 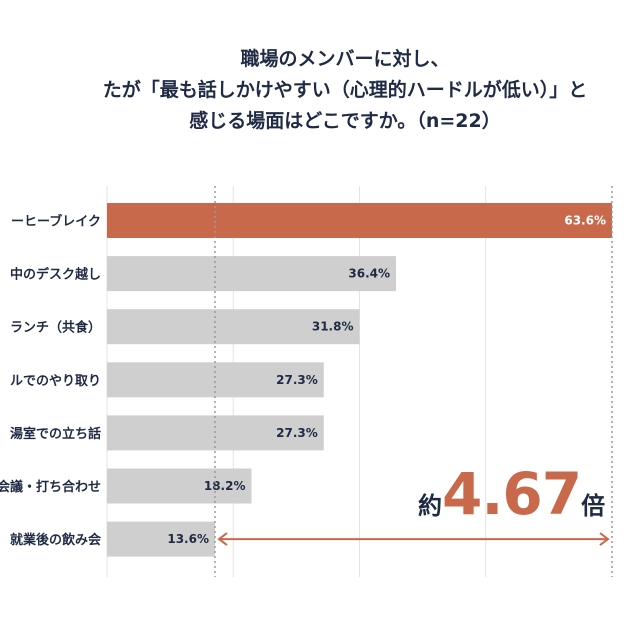 I want to click on category-label: ーヒーブレイク, so click(x=56, y=222).